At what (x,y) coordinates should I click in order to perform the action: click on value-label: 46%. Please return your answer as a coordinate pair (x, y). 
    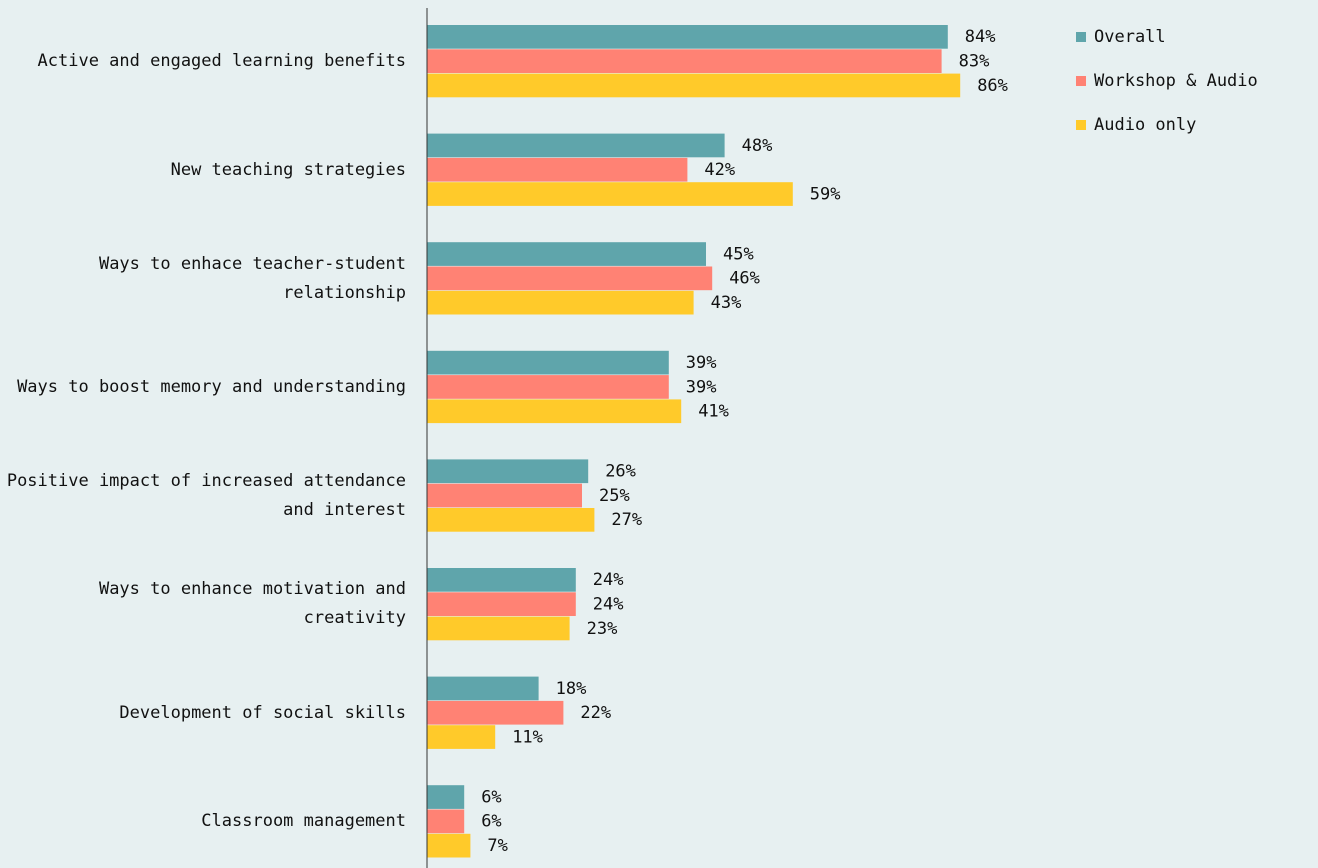
    Looking at the image, I should click on (744, 279).